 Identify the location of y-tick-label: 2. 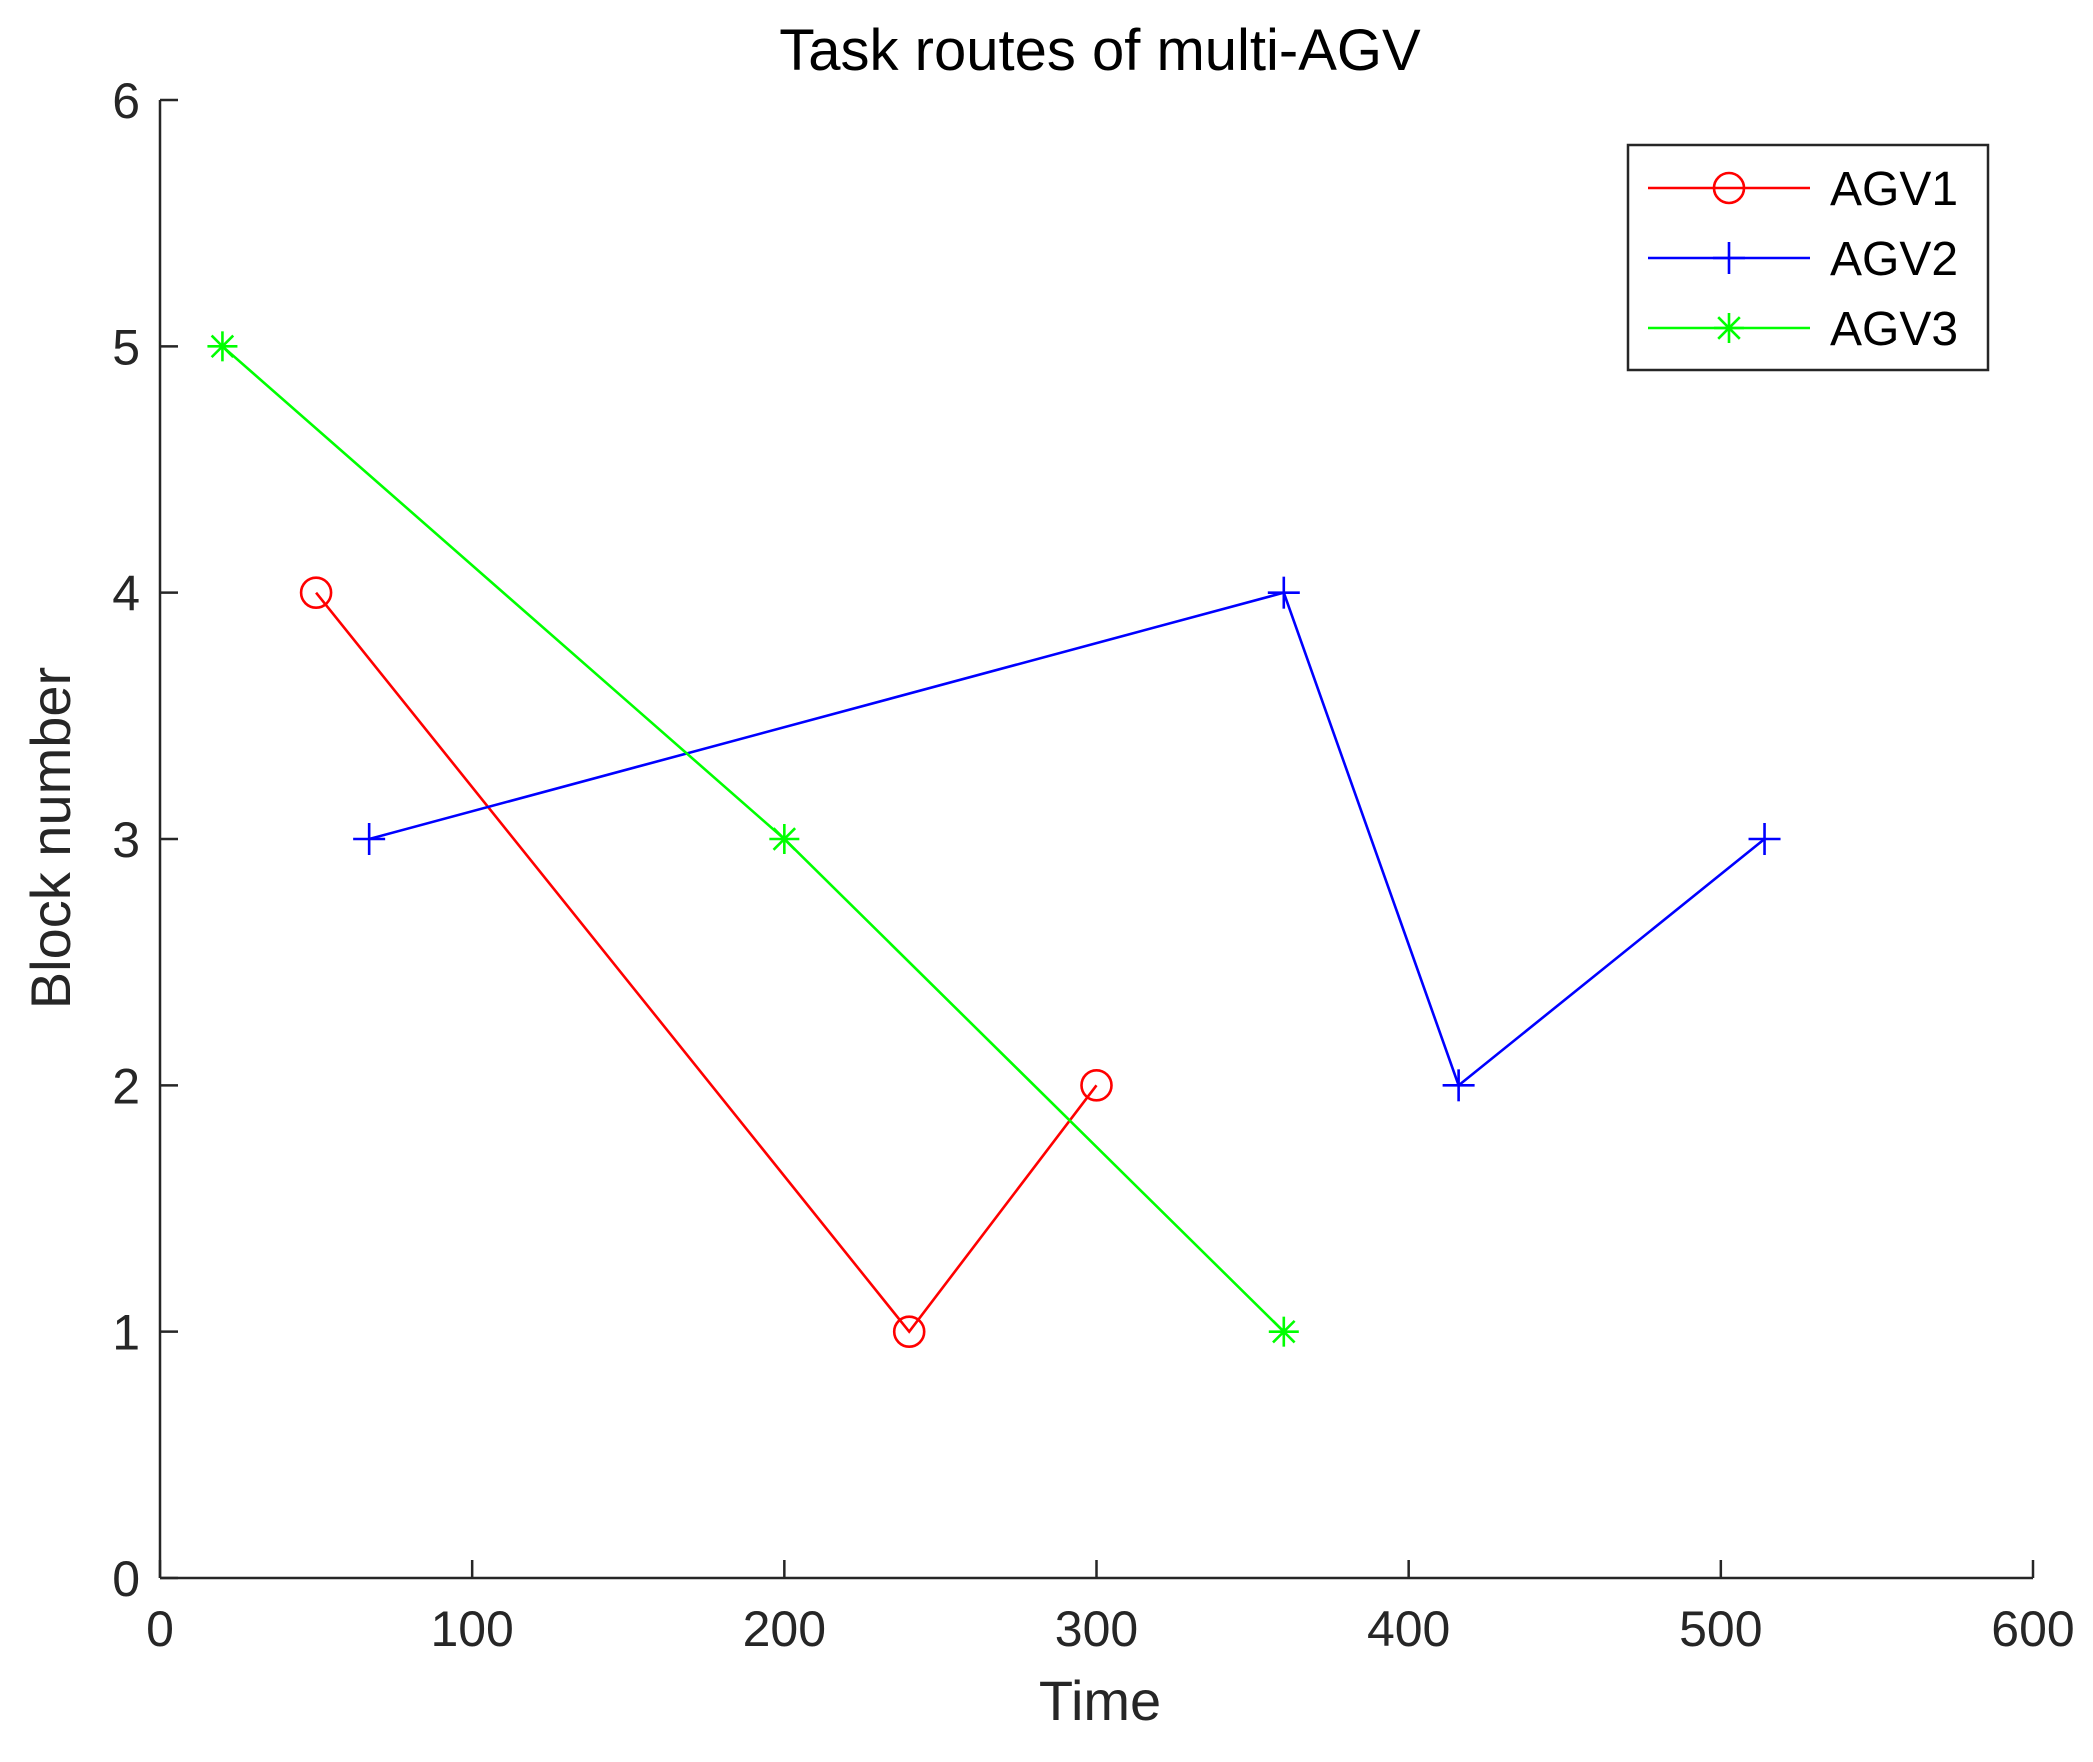
(126, 1086).